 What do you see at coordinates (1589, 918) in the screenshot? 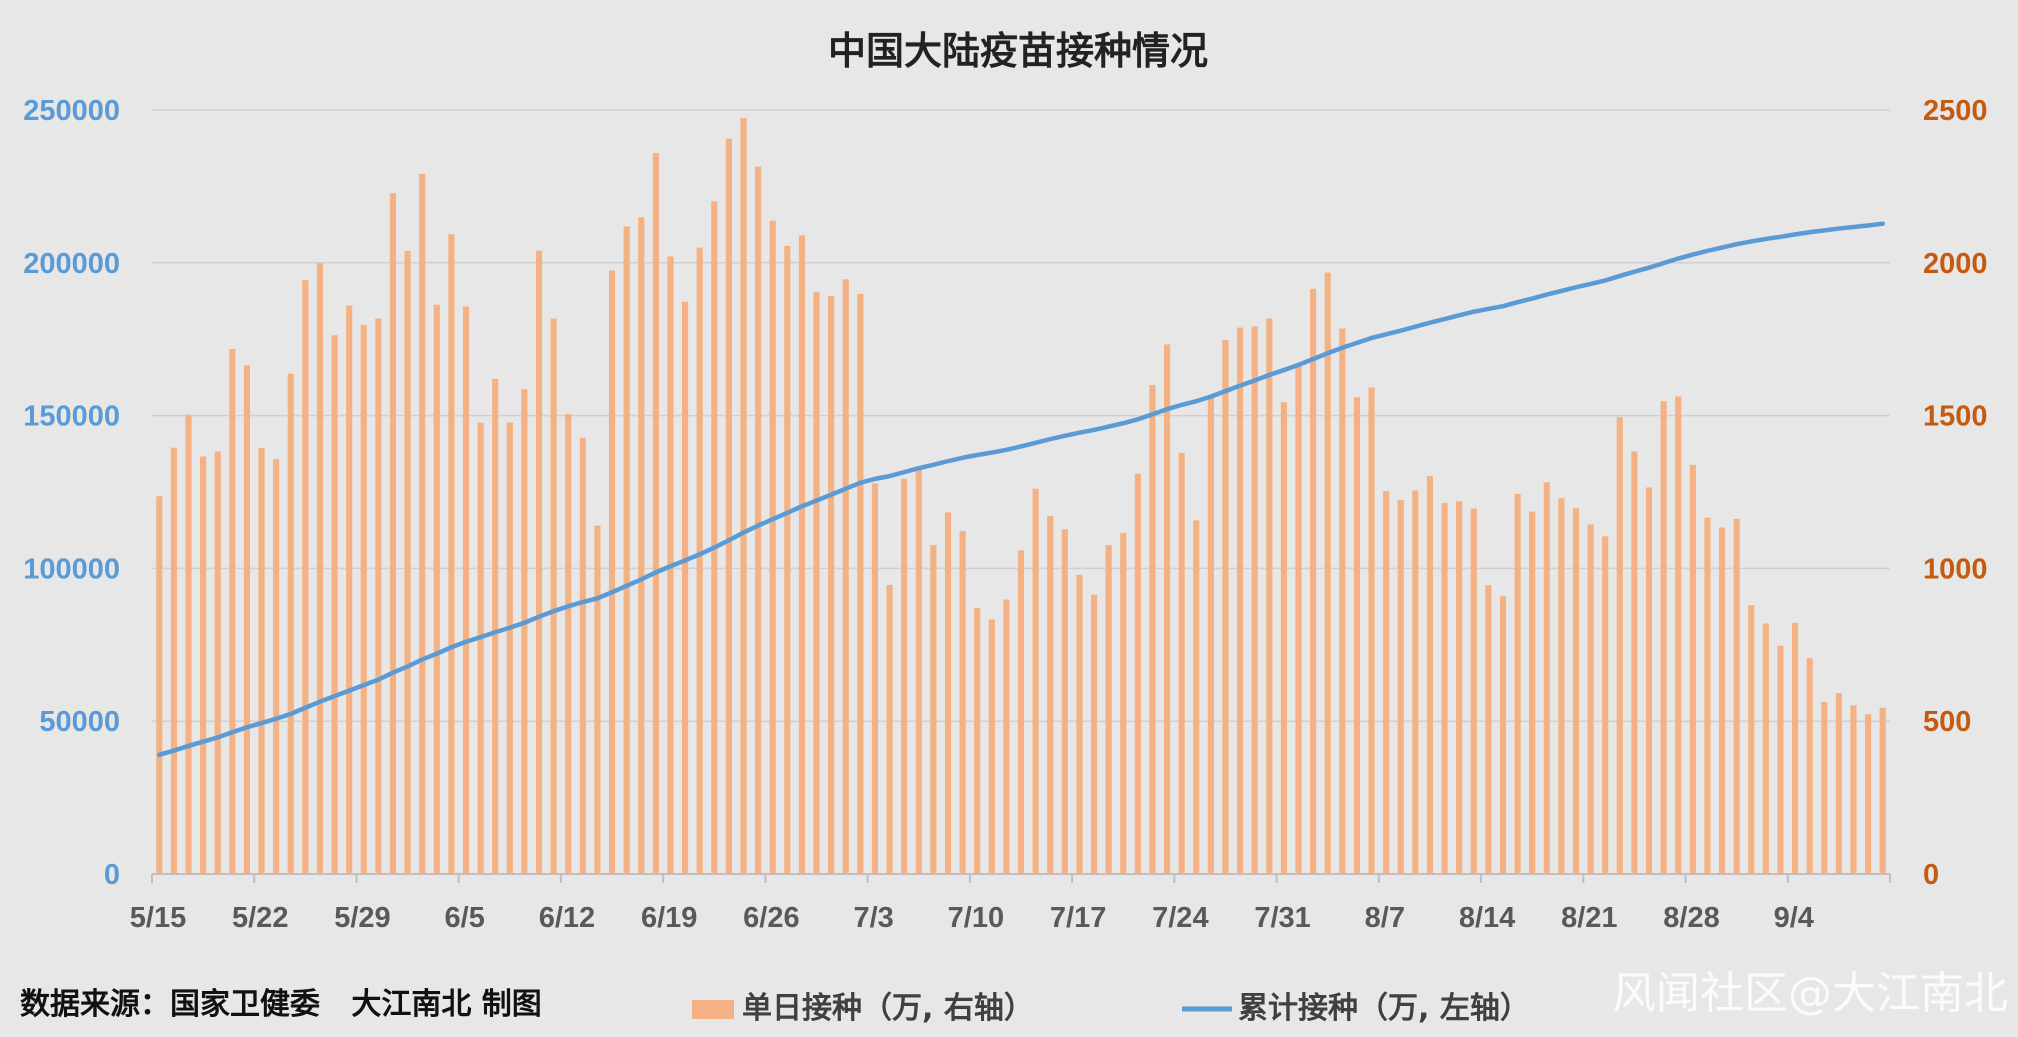
I see `x-axis-tick-label: 8/21` at bounding box center [1589, 918].